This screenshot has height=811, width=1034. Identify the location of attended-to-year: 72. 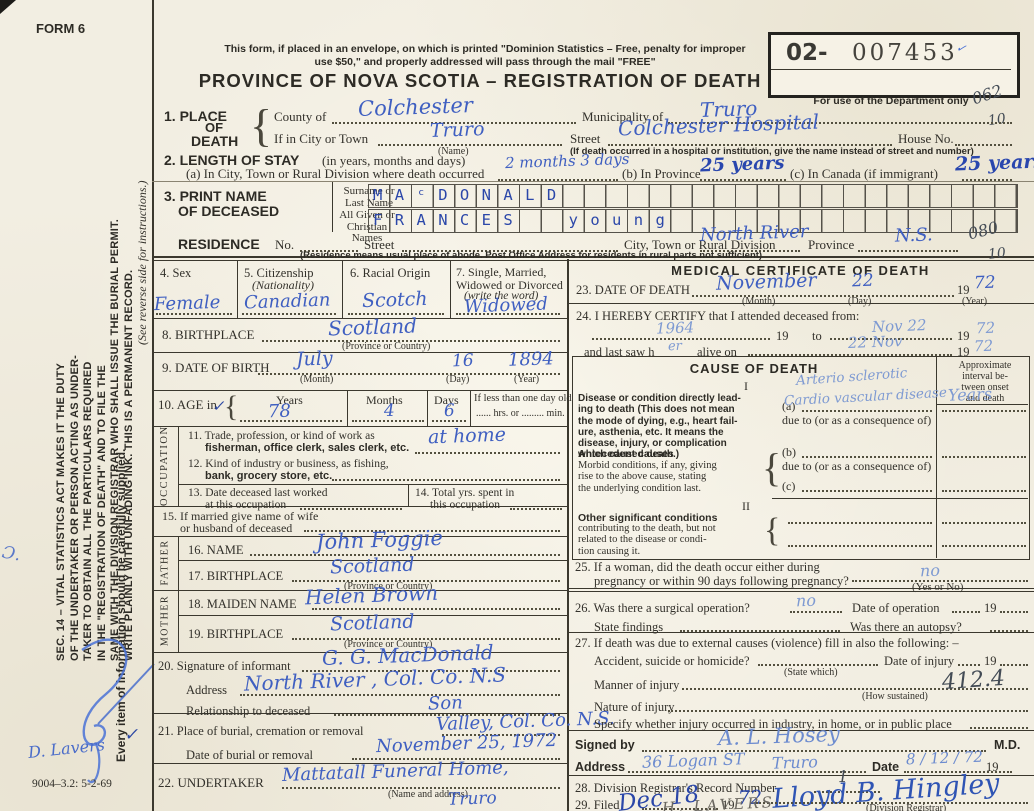
(985, 328).